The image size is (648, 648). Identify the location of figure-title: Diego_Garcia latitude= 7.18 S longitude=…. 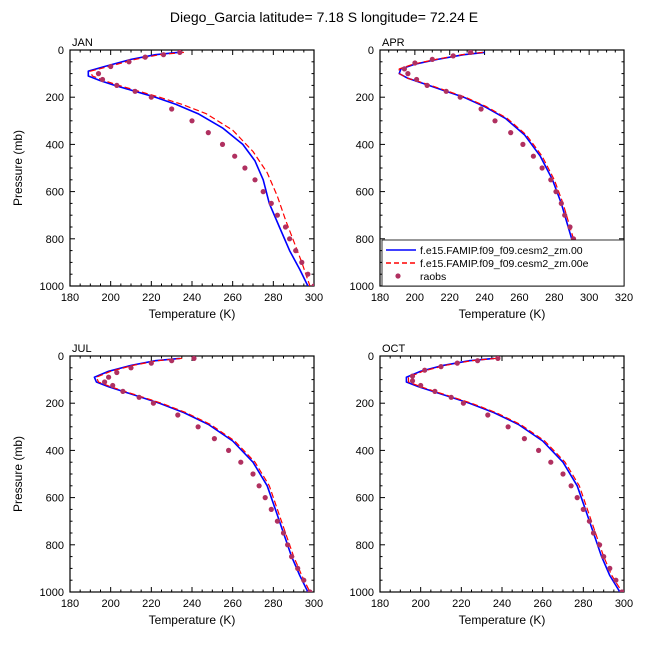
(324, 17).